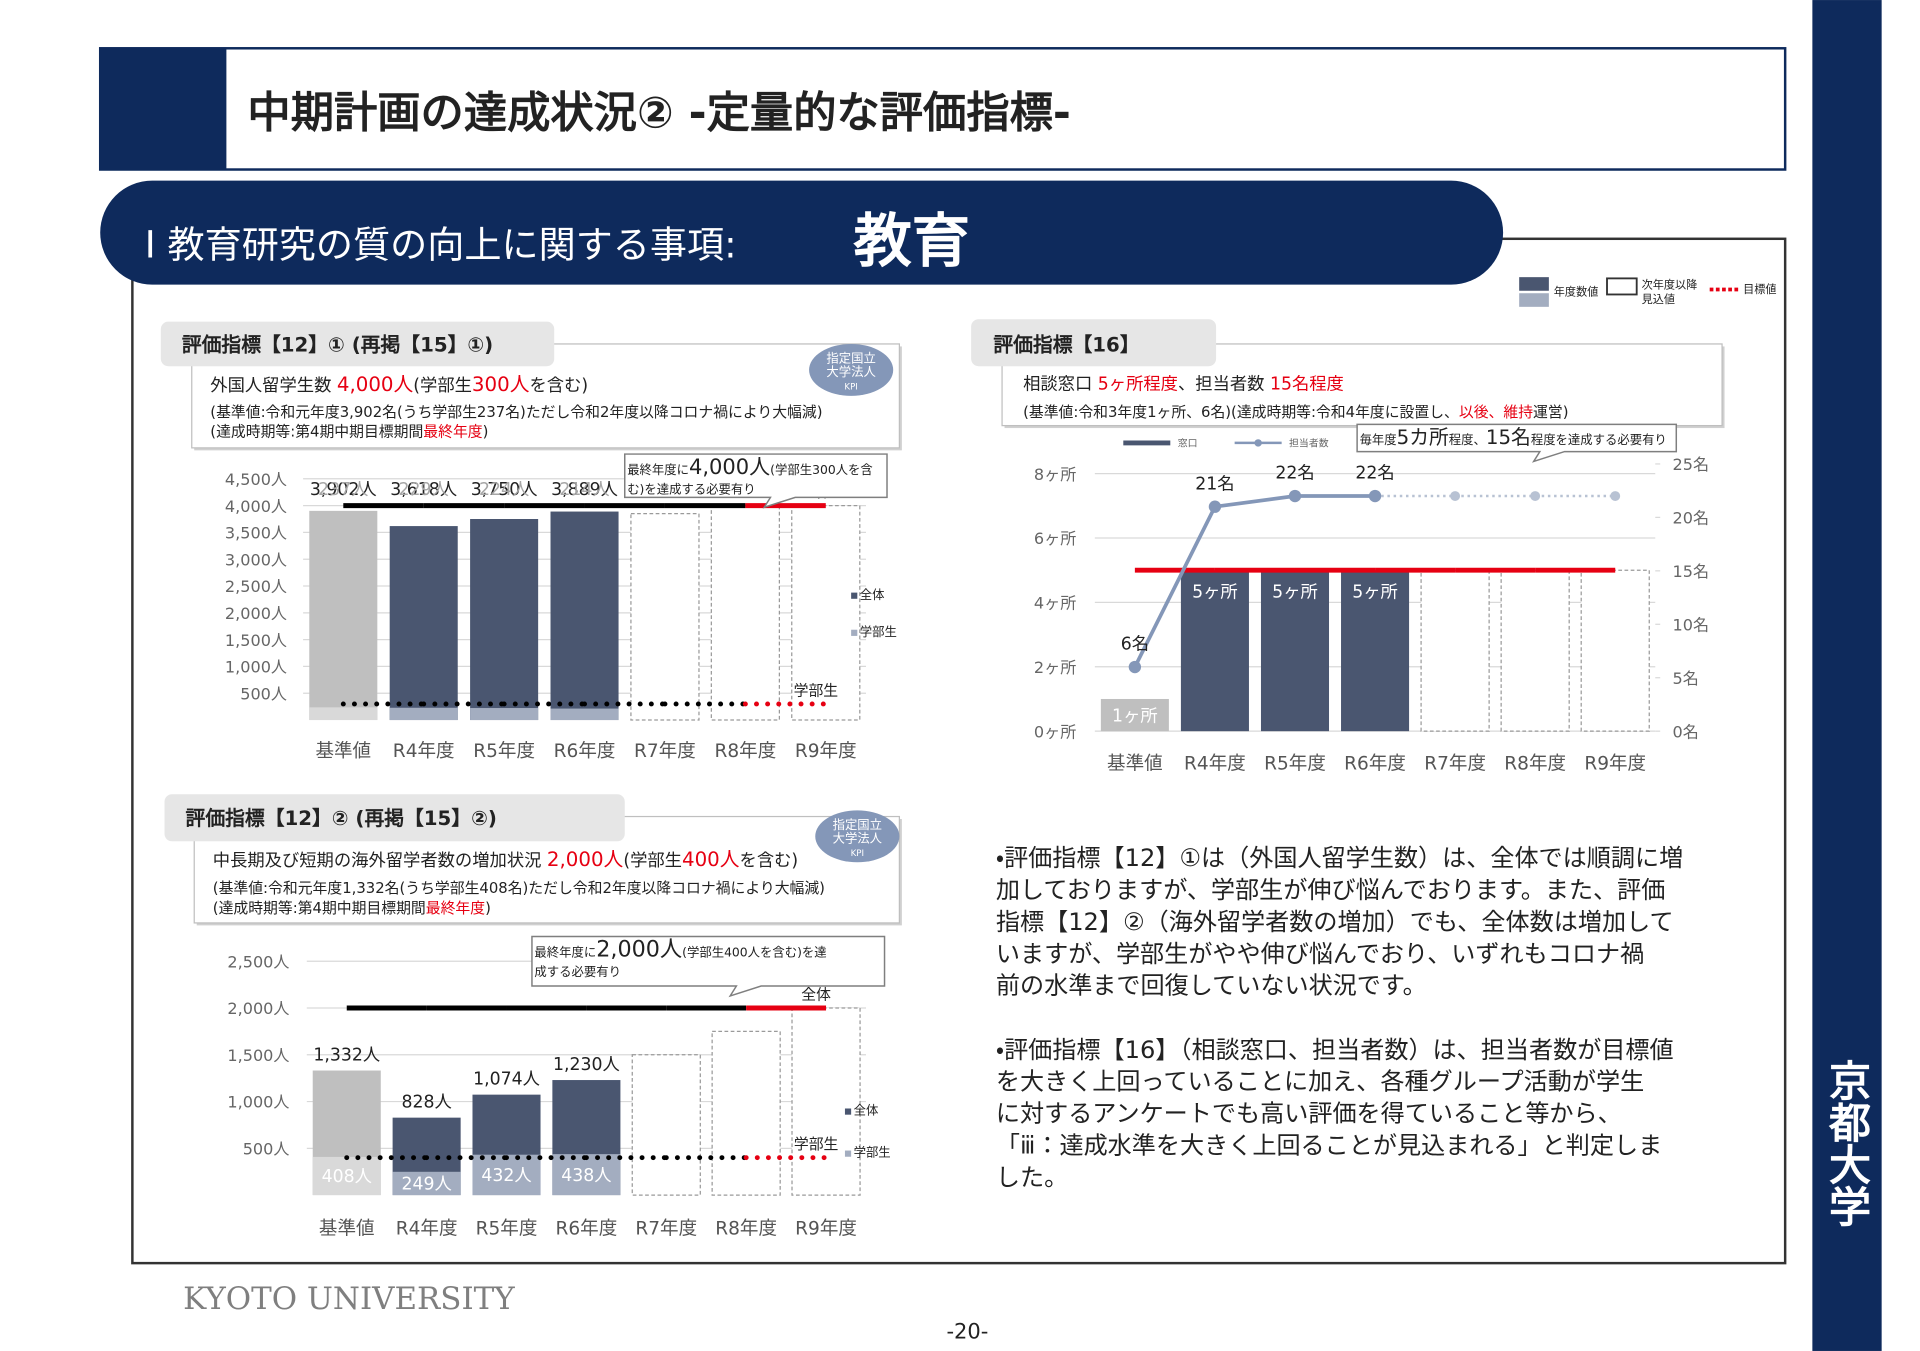 Image resolution: width=1920 pixels, height=1351 pixels. What do you see at coordinates (577, 972) in the screenshot?
I see `text-line: 成する必要有り` at bounding box center [577, 972].